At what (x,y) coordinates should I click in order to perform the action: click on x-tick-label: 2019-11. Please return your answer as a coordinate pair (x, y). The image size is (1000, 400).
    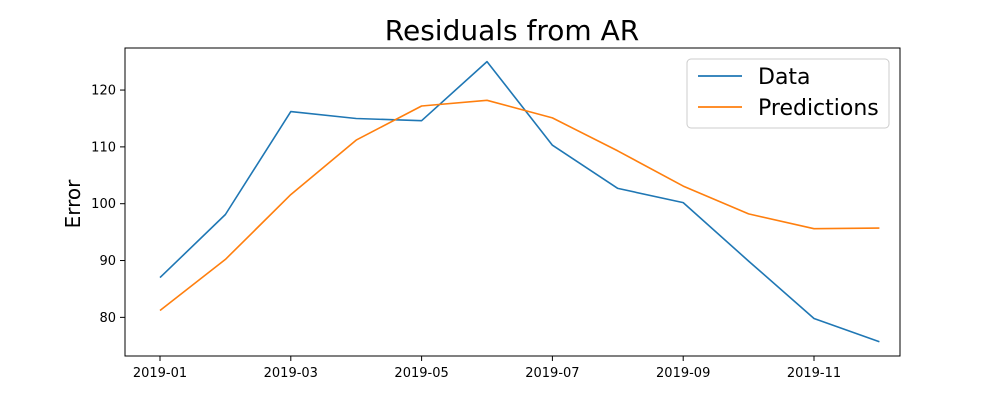
    Looking at the image, I should click on (814, 373).